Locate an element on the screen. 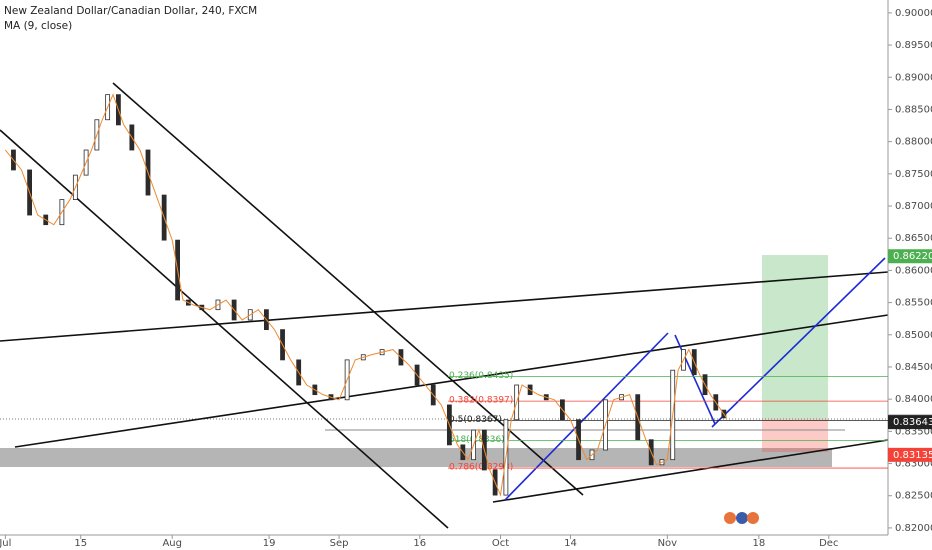 This screenshot has width=932, height=550. x-tick-label: Nov is located at coordinates (668, 543).